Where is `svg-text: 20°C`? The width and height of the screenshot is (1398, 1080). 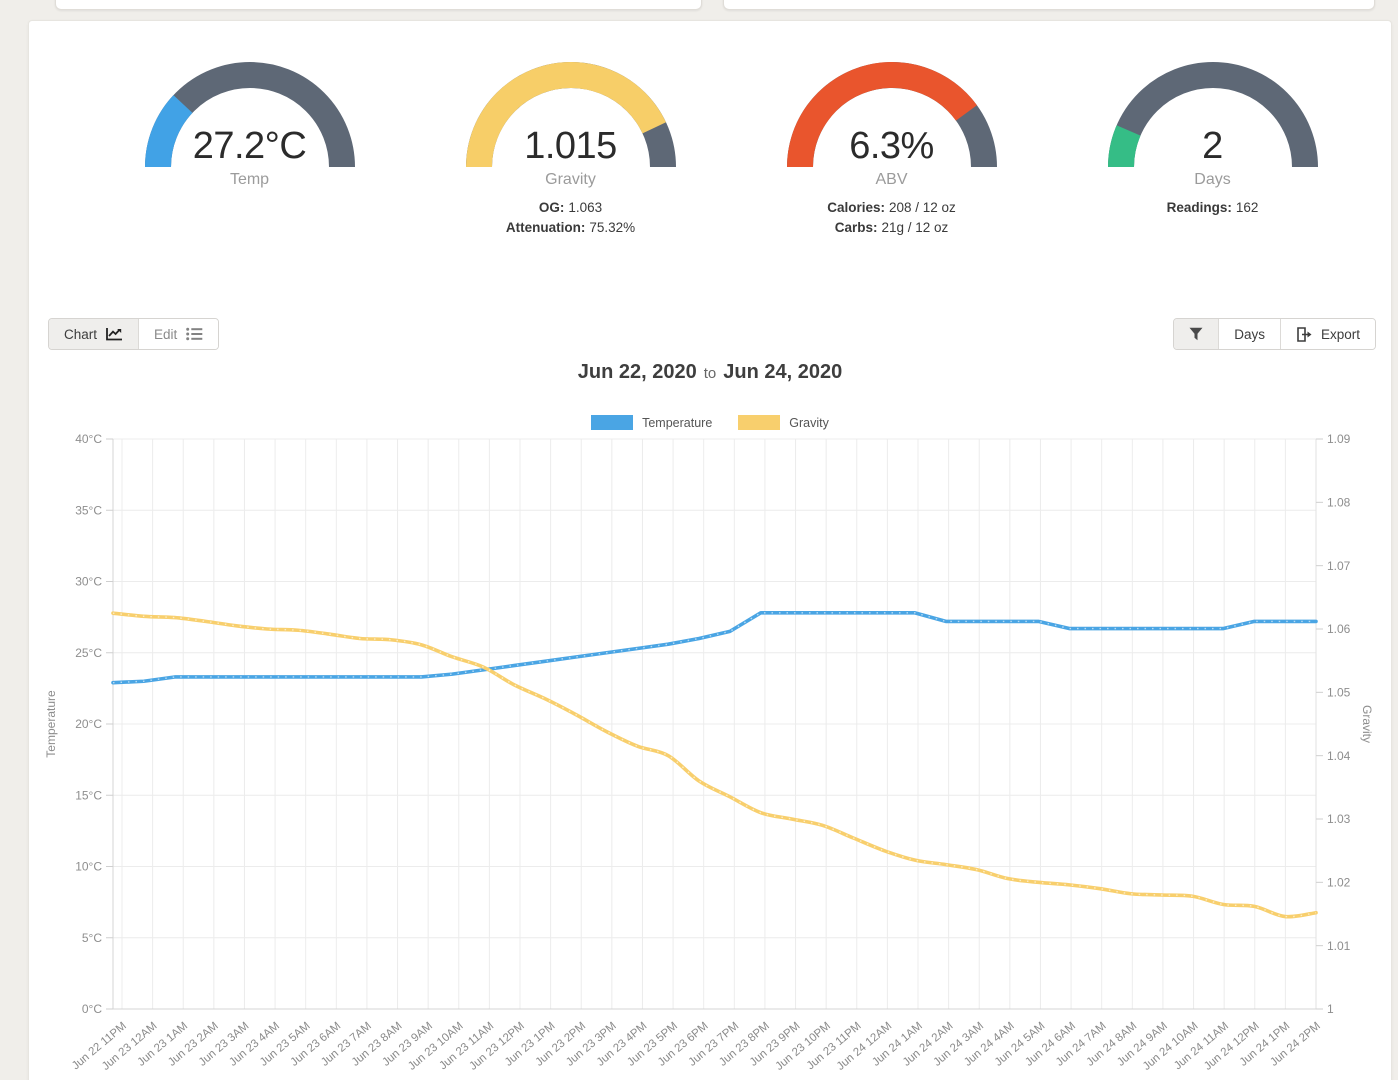
svg-text: 20°C is located at coordinates (88, 724).